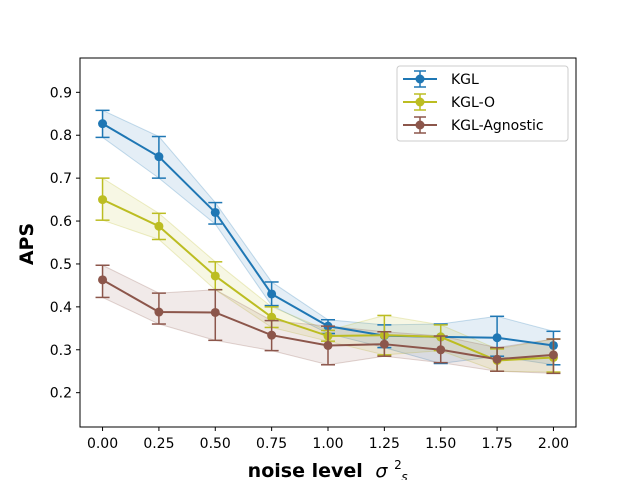 The image size is (640, 480). I want to click on x-axis-label-subscript: s, so click(404, 475).